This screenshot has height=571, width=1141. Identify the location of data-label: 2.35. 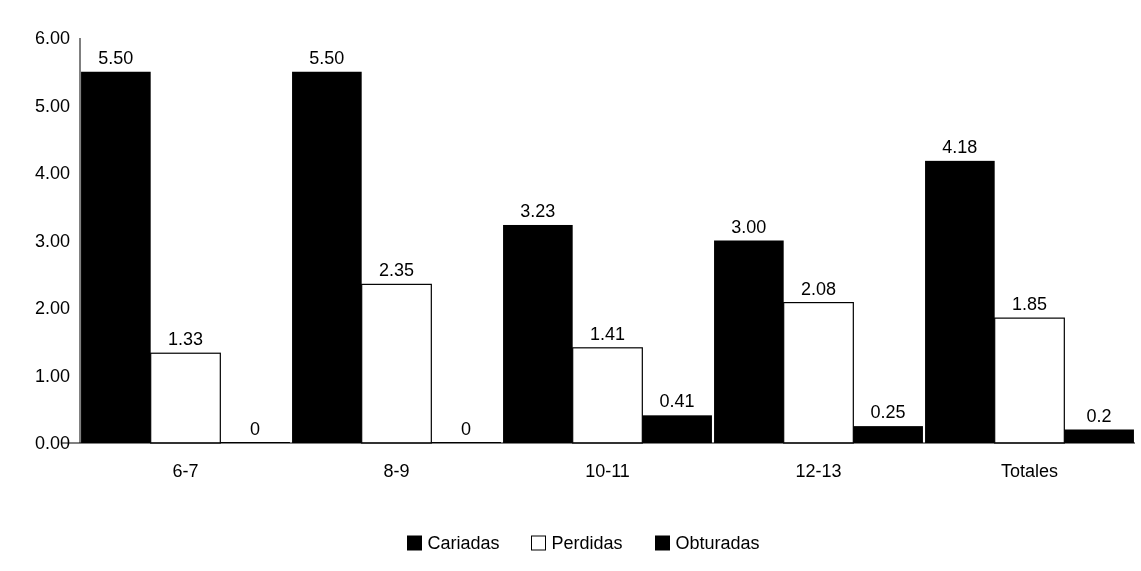
(396, 270).